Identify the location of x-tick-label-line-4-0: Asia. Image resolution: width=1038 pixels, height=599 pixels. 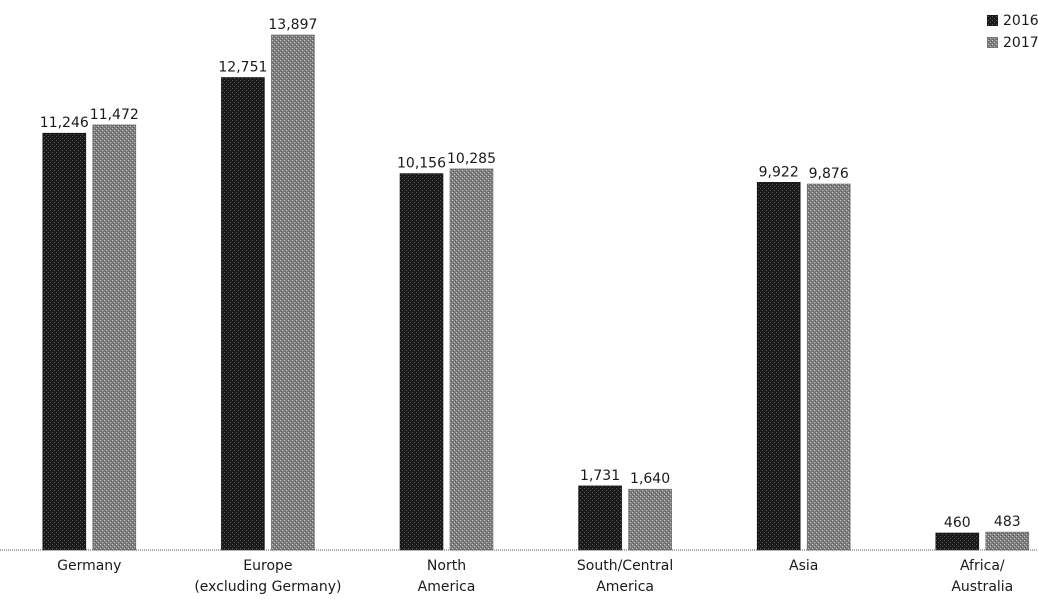
(803, 566).